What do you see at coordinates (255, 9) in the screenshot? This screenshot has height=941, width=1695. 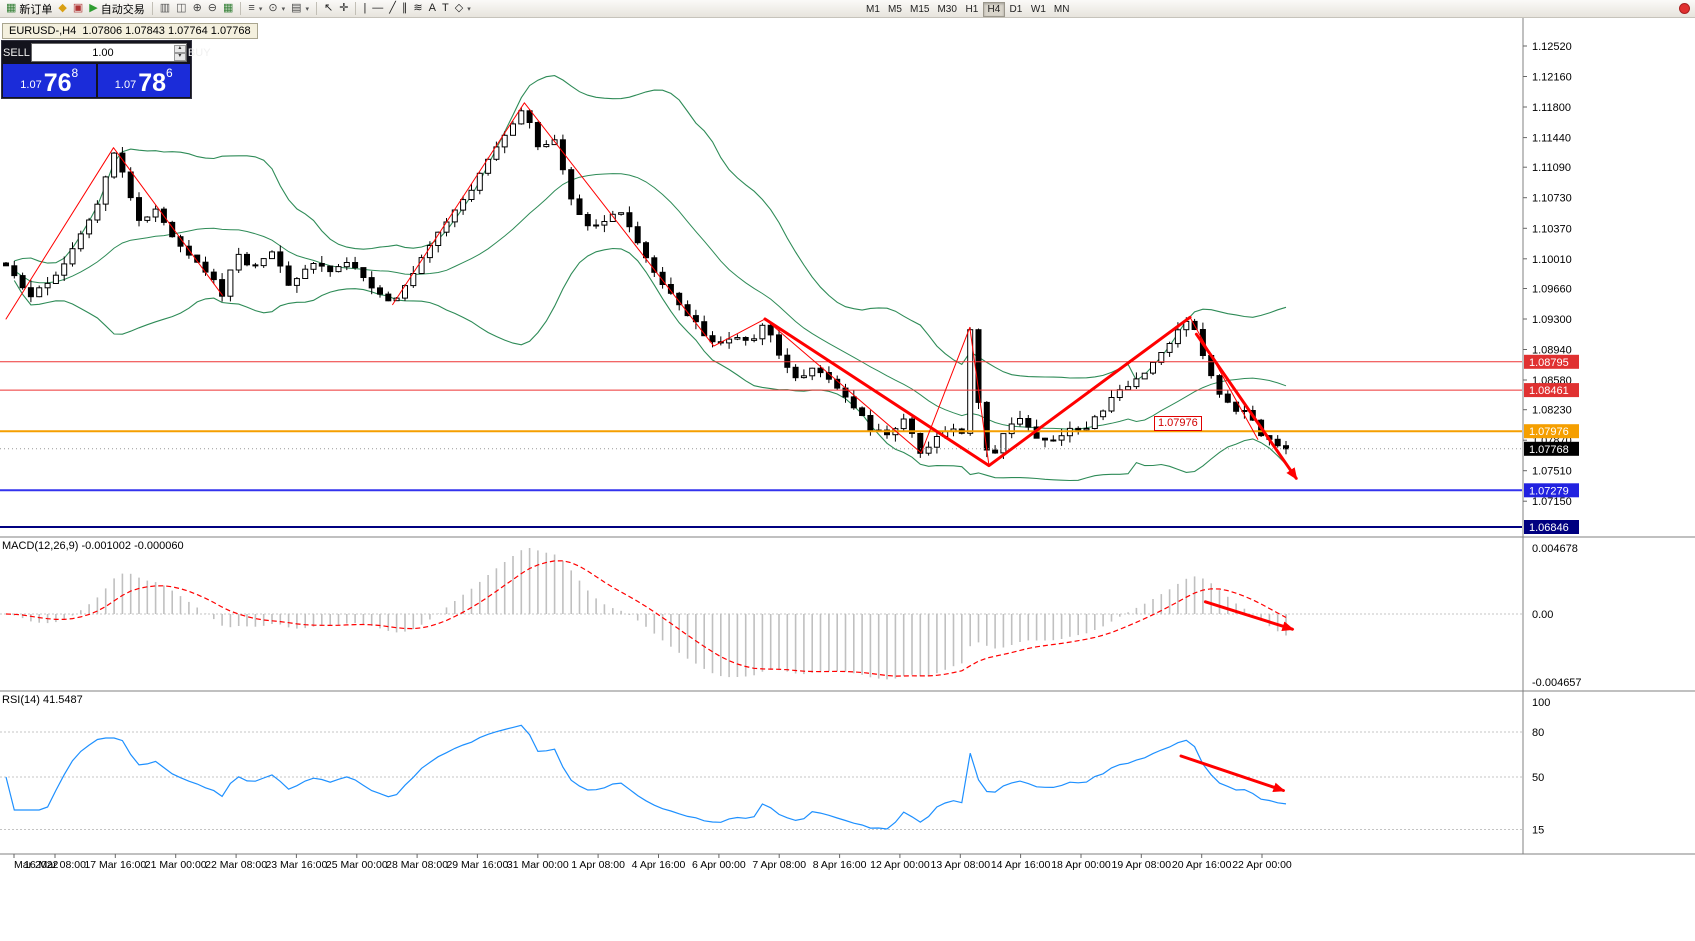 I see `indicator-list-button: ≡ ▾` at bounding box center [255, 9].